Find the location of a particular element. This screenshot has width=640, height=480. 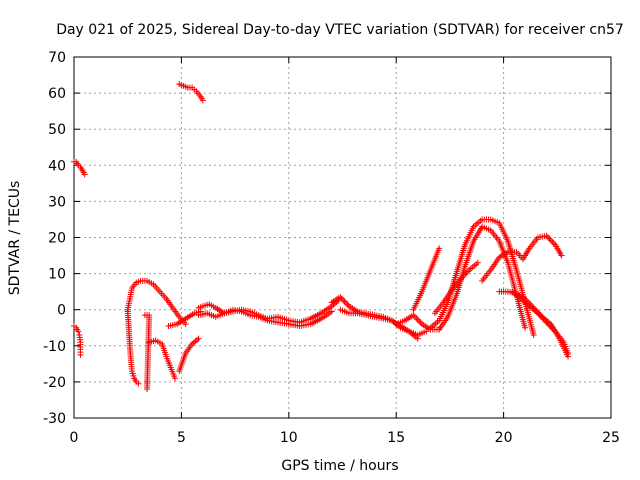

y-tick-label: 50 is located at coordinates (57, 130).